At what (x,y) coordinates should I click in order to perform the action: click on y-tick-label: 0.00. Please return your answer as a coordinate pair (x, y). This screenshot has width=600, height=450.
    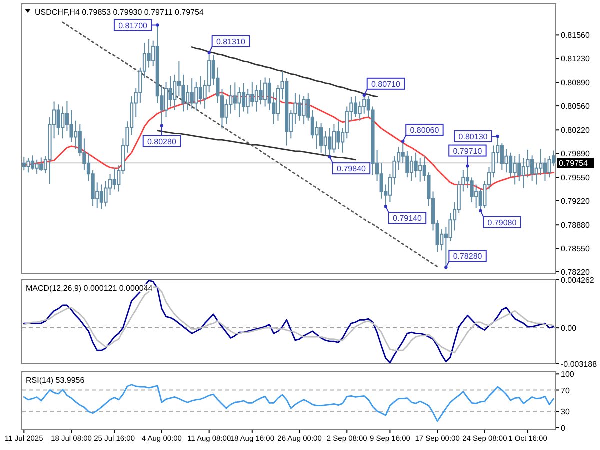
    Looking at the image, I should click on (569, 329).